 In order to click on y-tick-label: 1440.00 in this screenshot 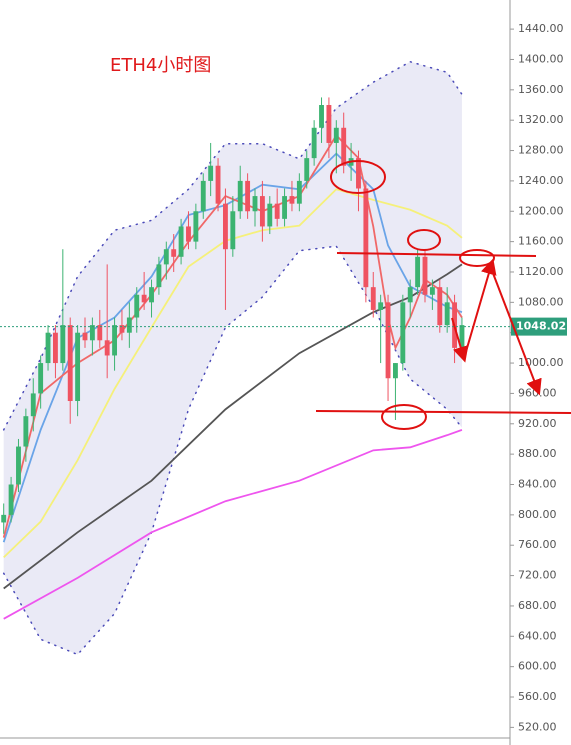, I will do `click(541, 28)`.